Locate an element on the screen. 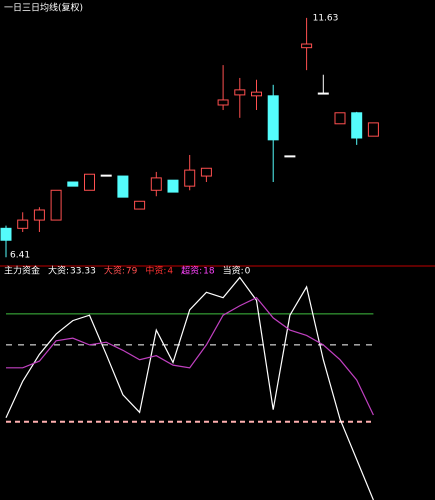 Image resolution: width=435 pixels, height=500 pixels. high-label: 11.63 is located at coordinates (326, 18).